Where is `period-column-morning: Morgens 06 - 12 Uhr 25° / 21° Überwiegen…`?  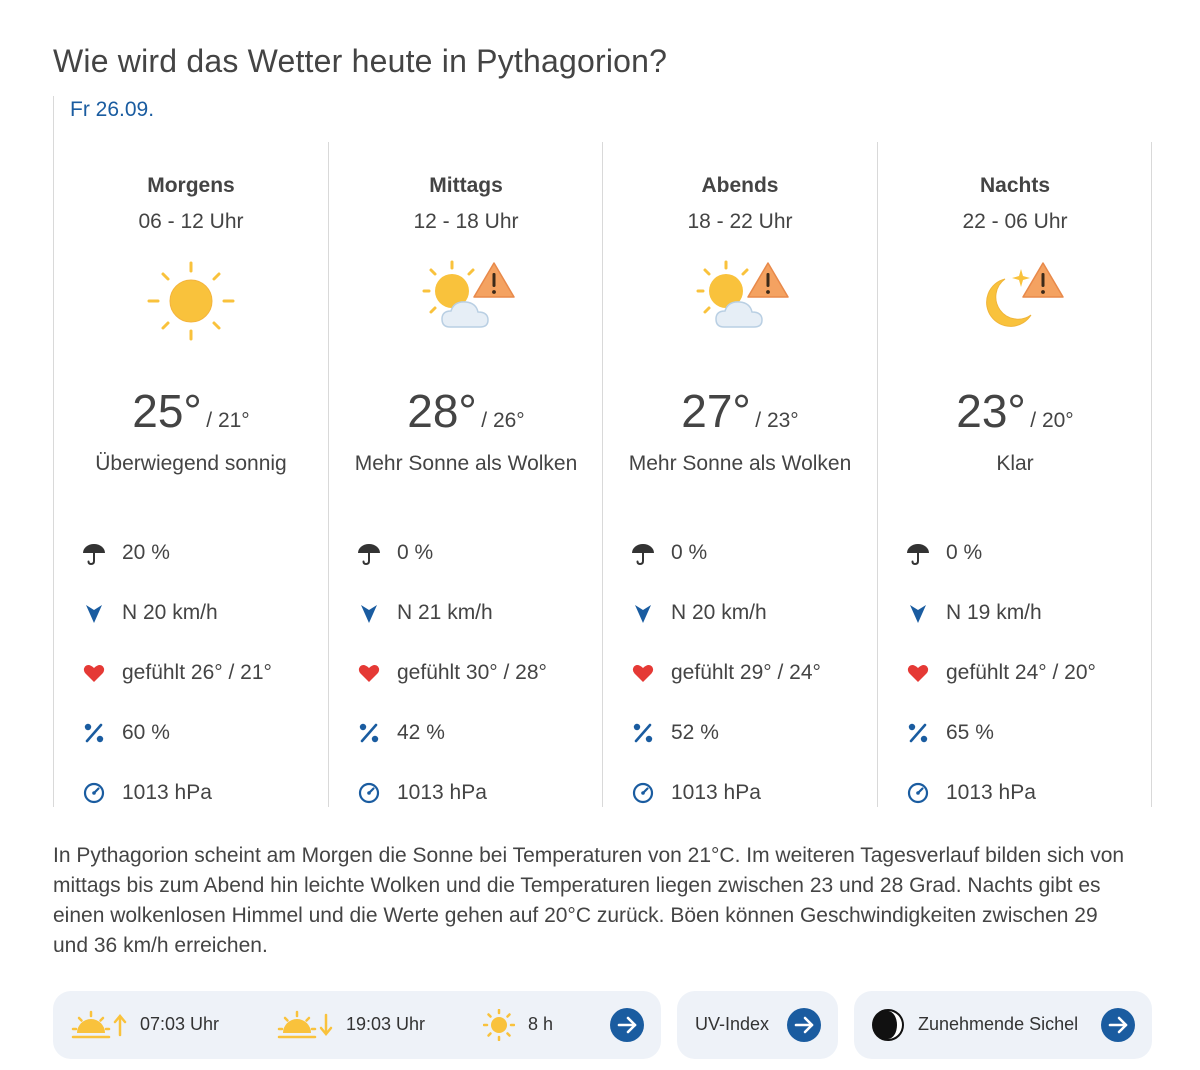
period-column-morning: Morgens 06 - 12 Uhr 25° / 21° Überwiegen… is located at coordinates (191, 474).